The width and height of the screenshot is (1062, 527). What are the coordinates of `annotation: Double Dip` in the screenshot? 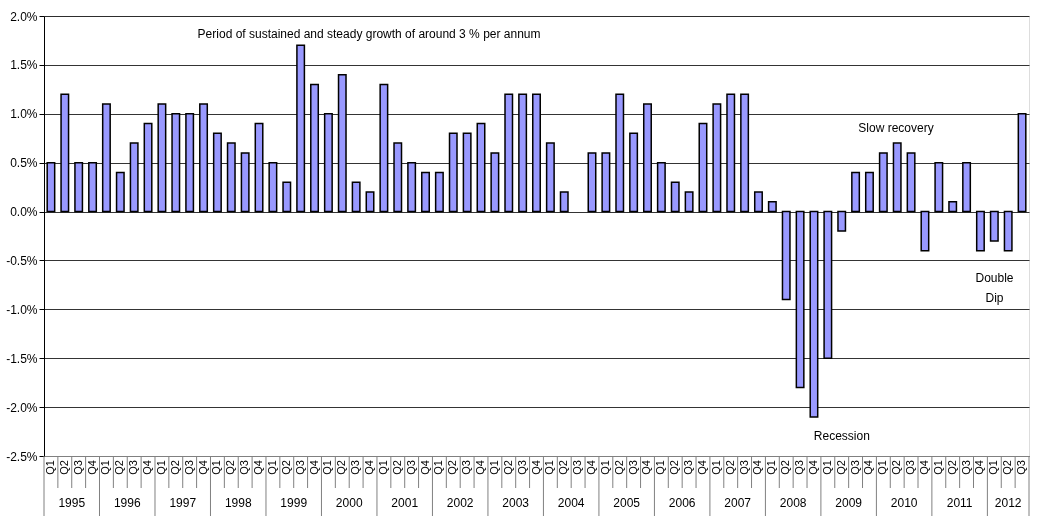 It's located at (994, 288).